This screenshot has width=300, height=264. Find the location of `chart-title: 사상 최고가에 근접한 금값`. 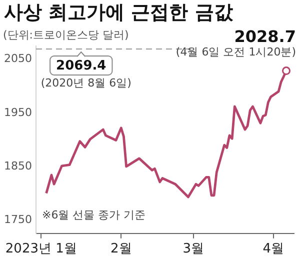

chart-title: 사상 최고가에 근접한 금값 is located at coordinates (119, 12).